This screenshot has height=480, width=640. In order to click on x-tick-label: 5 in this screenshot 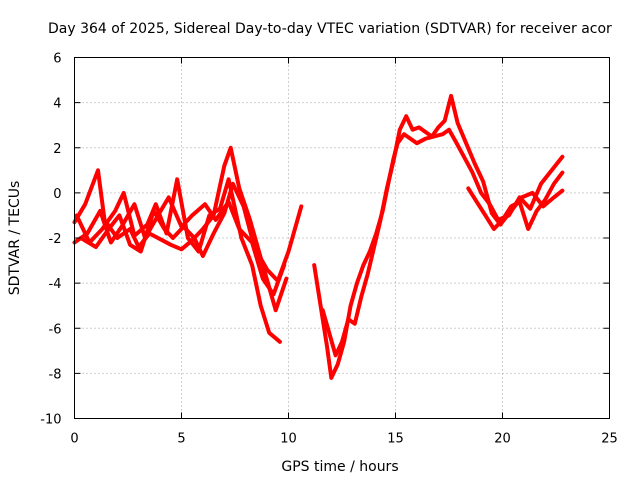, I will do `click(181, 439)`.